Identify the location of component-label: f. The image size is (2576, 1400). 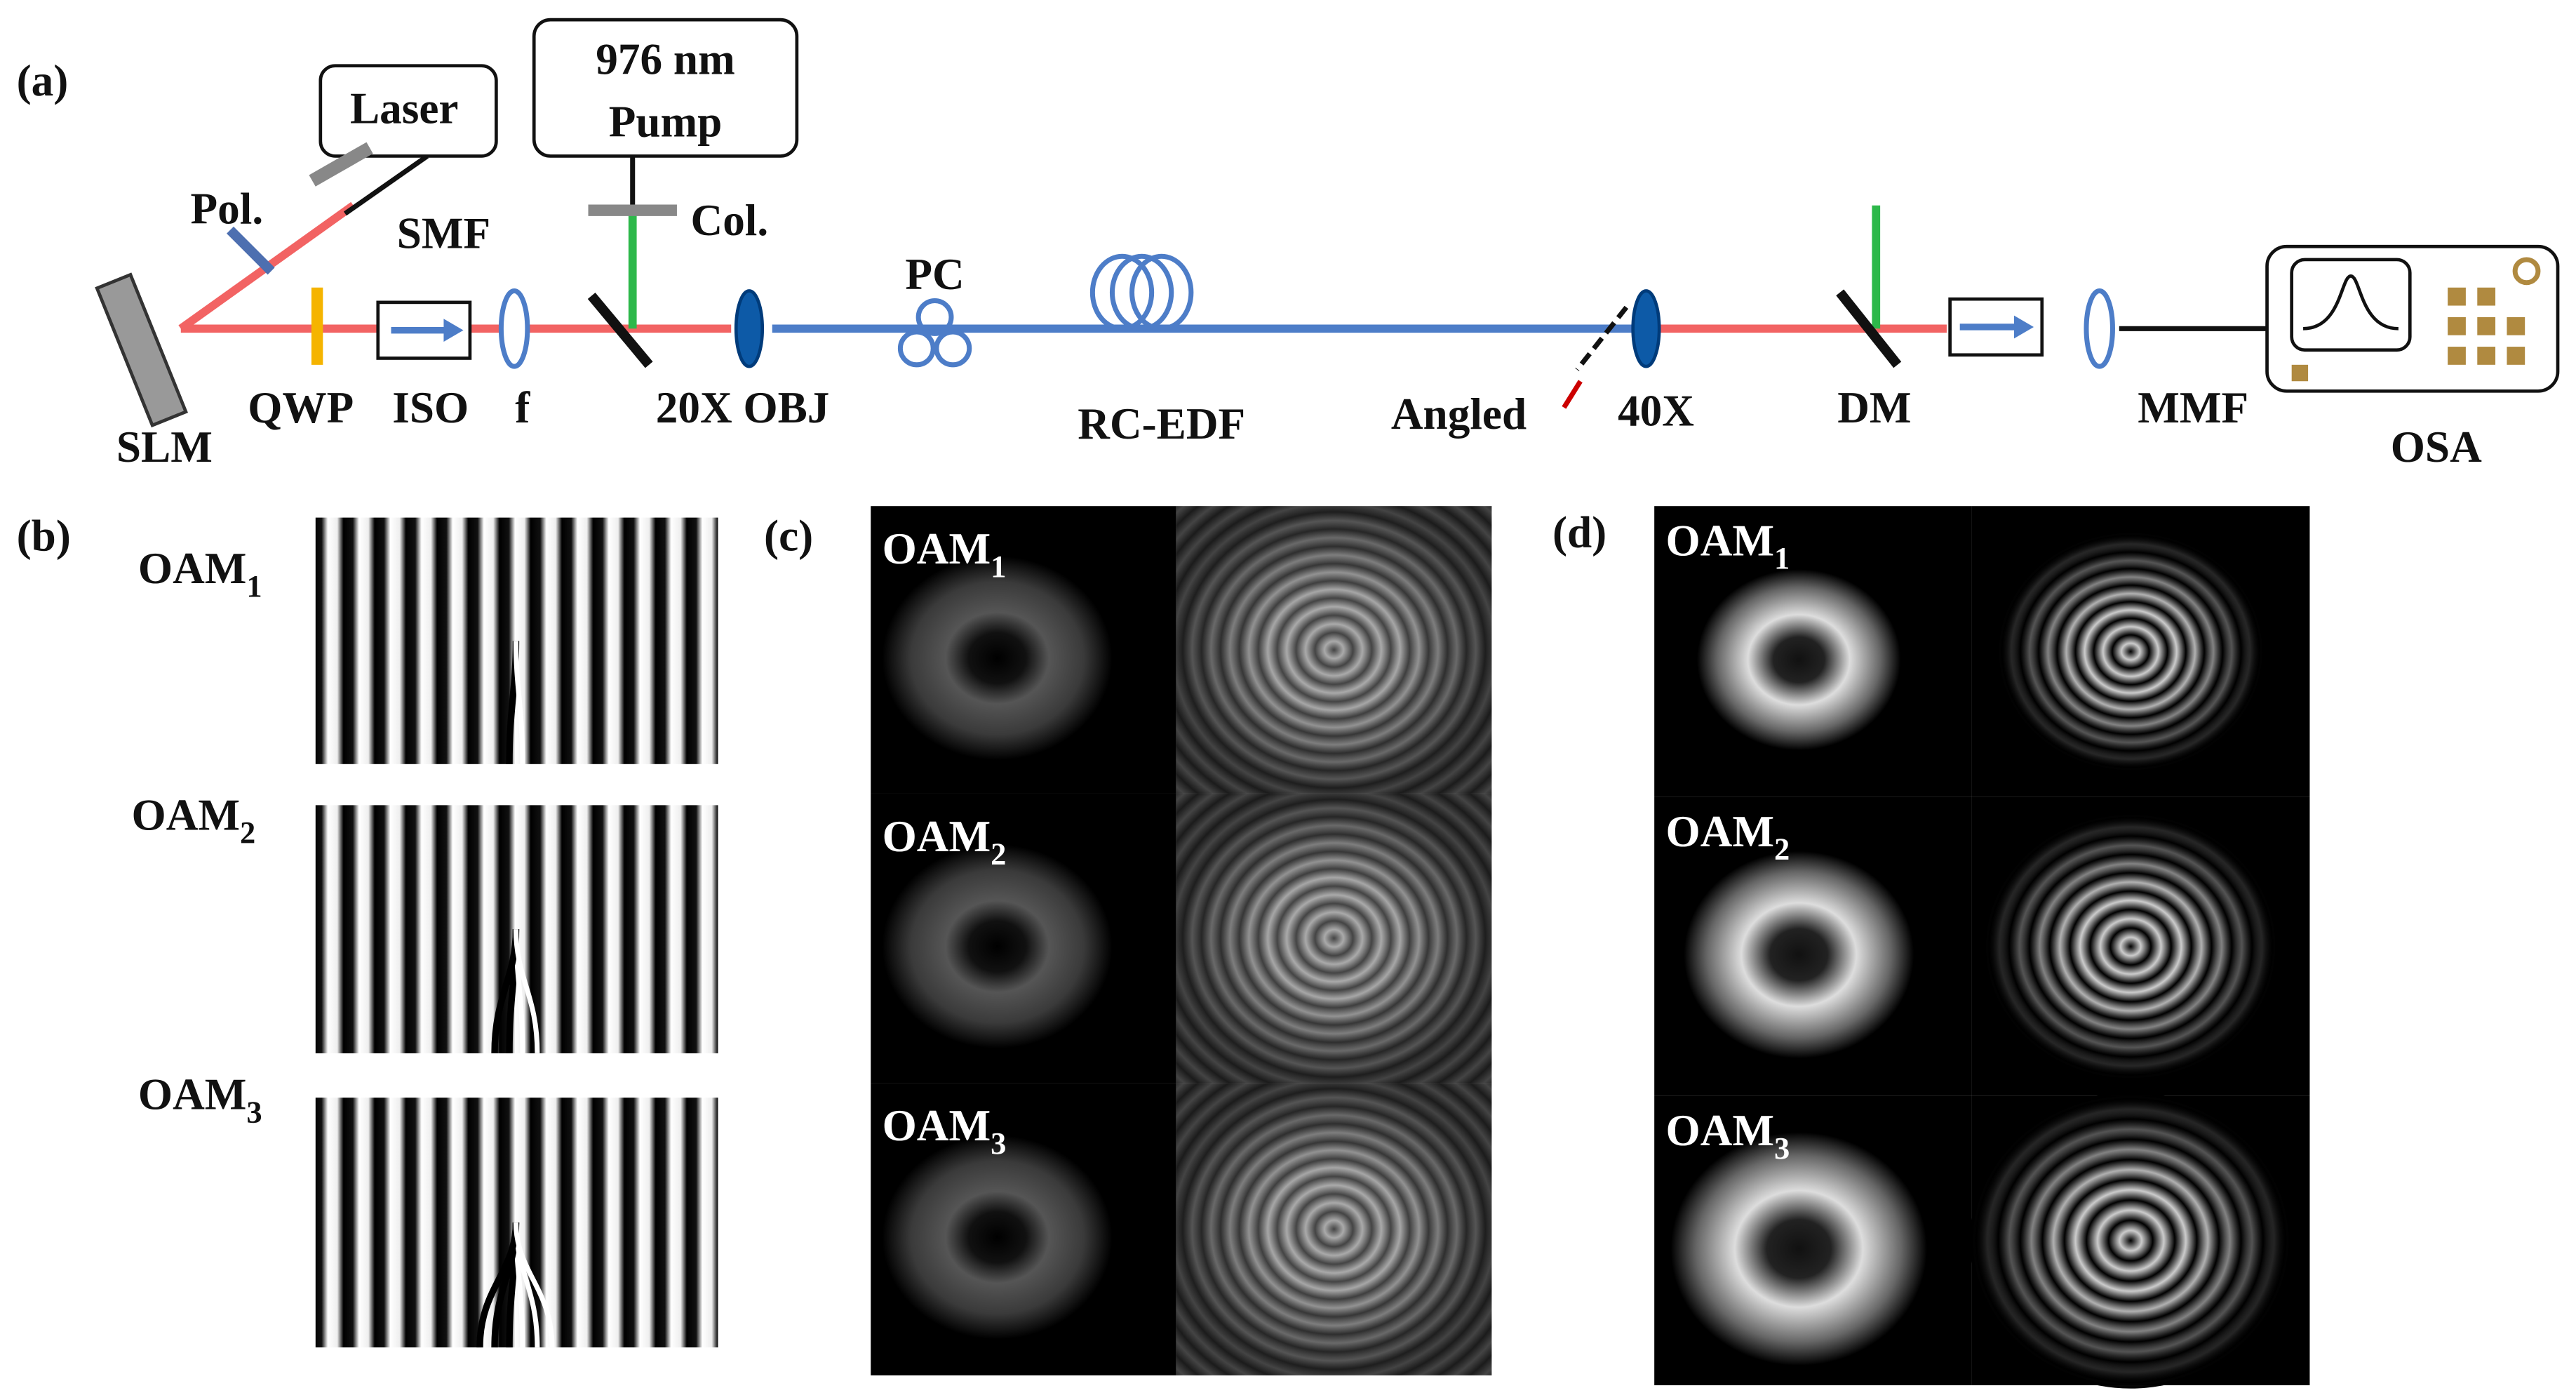
(522, 407).